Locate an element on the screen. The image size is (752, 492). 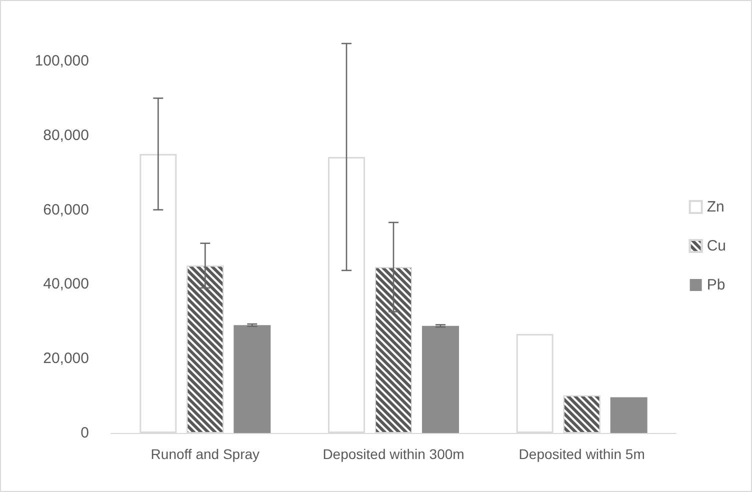
legend-label: Cu is located at coordinates (716, 246).